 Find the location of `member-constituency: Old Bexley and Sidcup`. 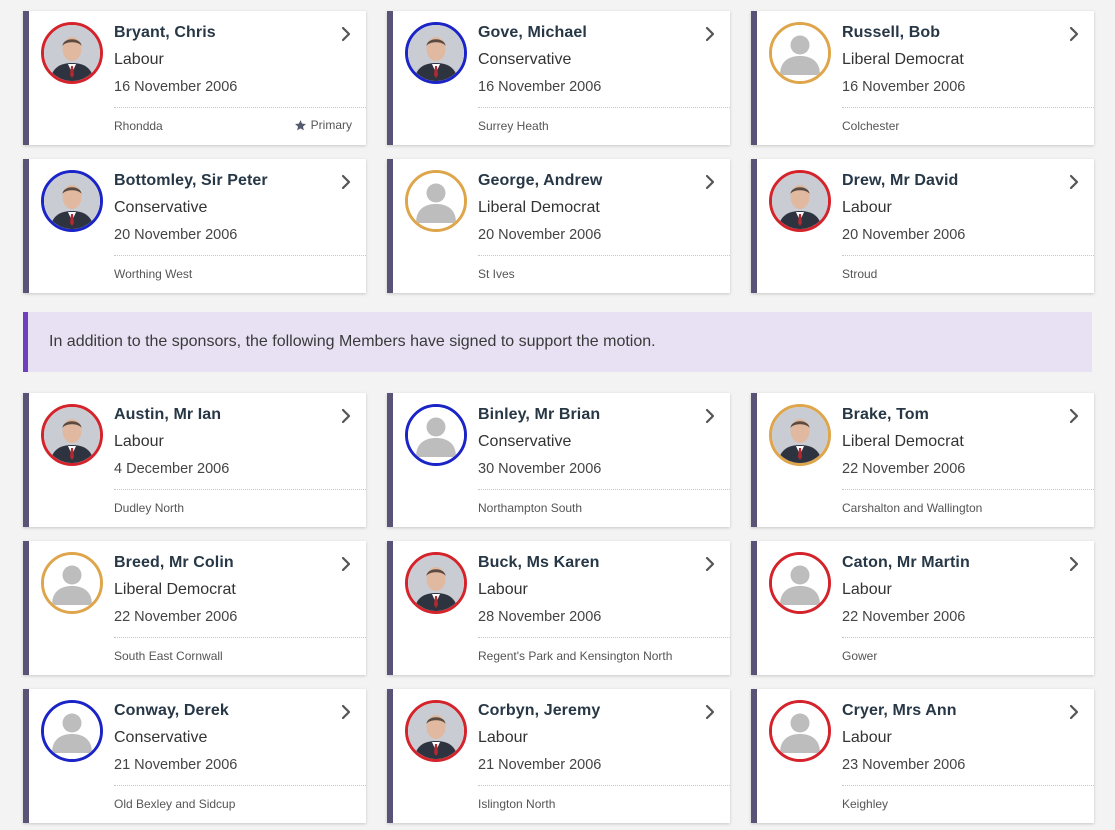

member-constituency: Old Bexley and Sidcup is located at coordinates (175, 804).